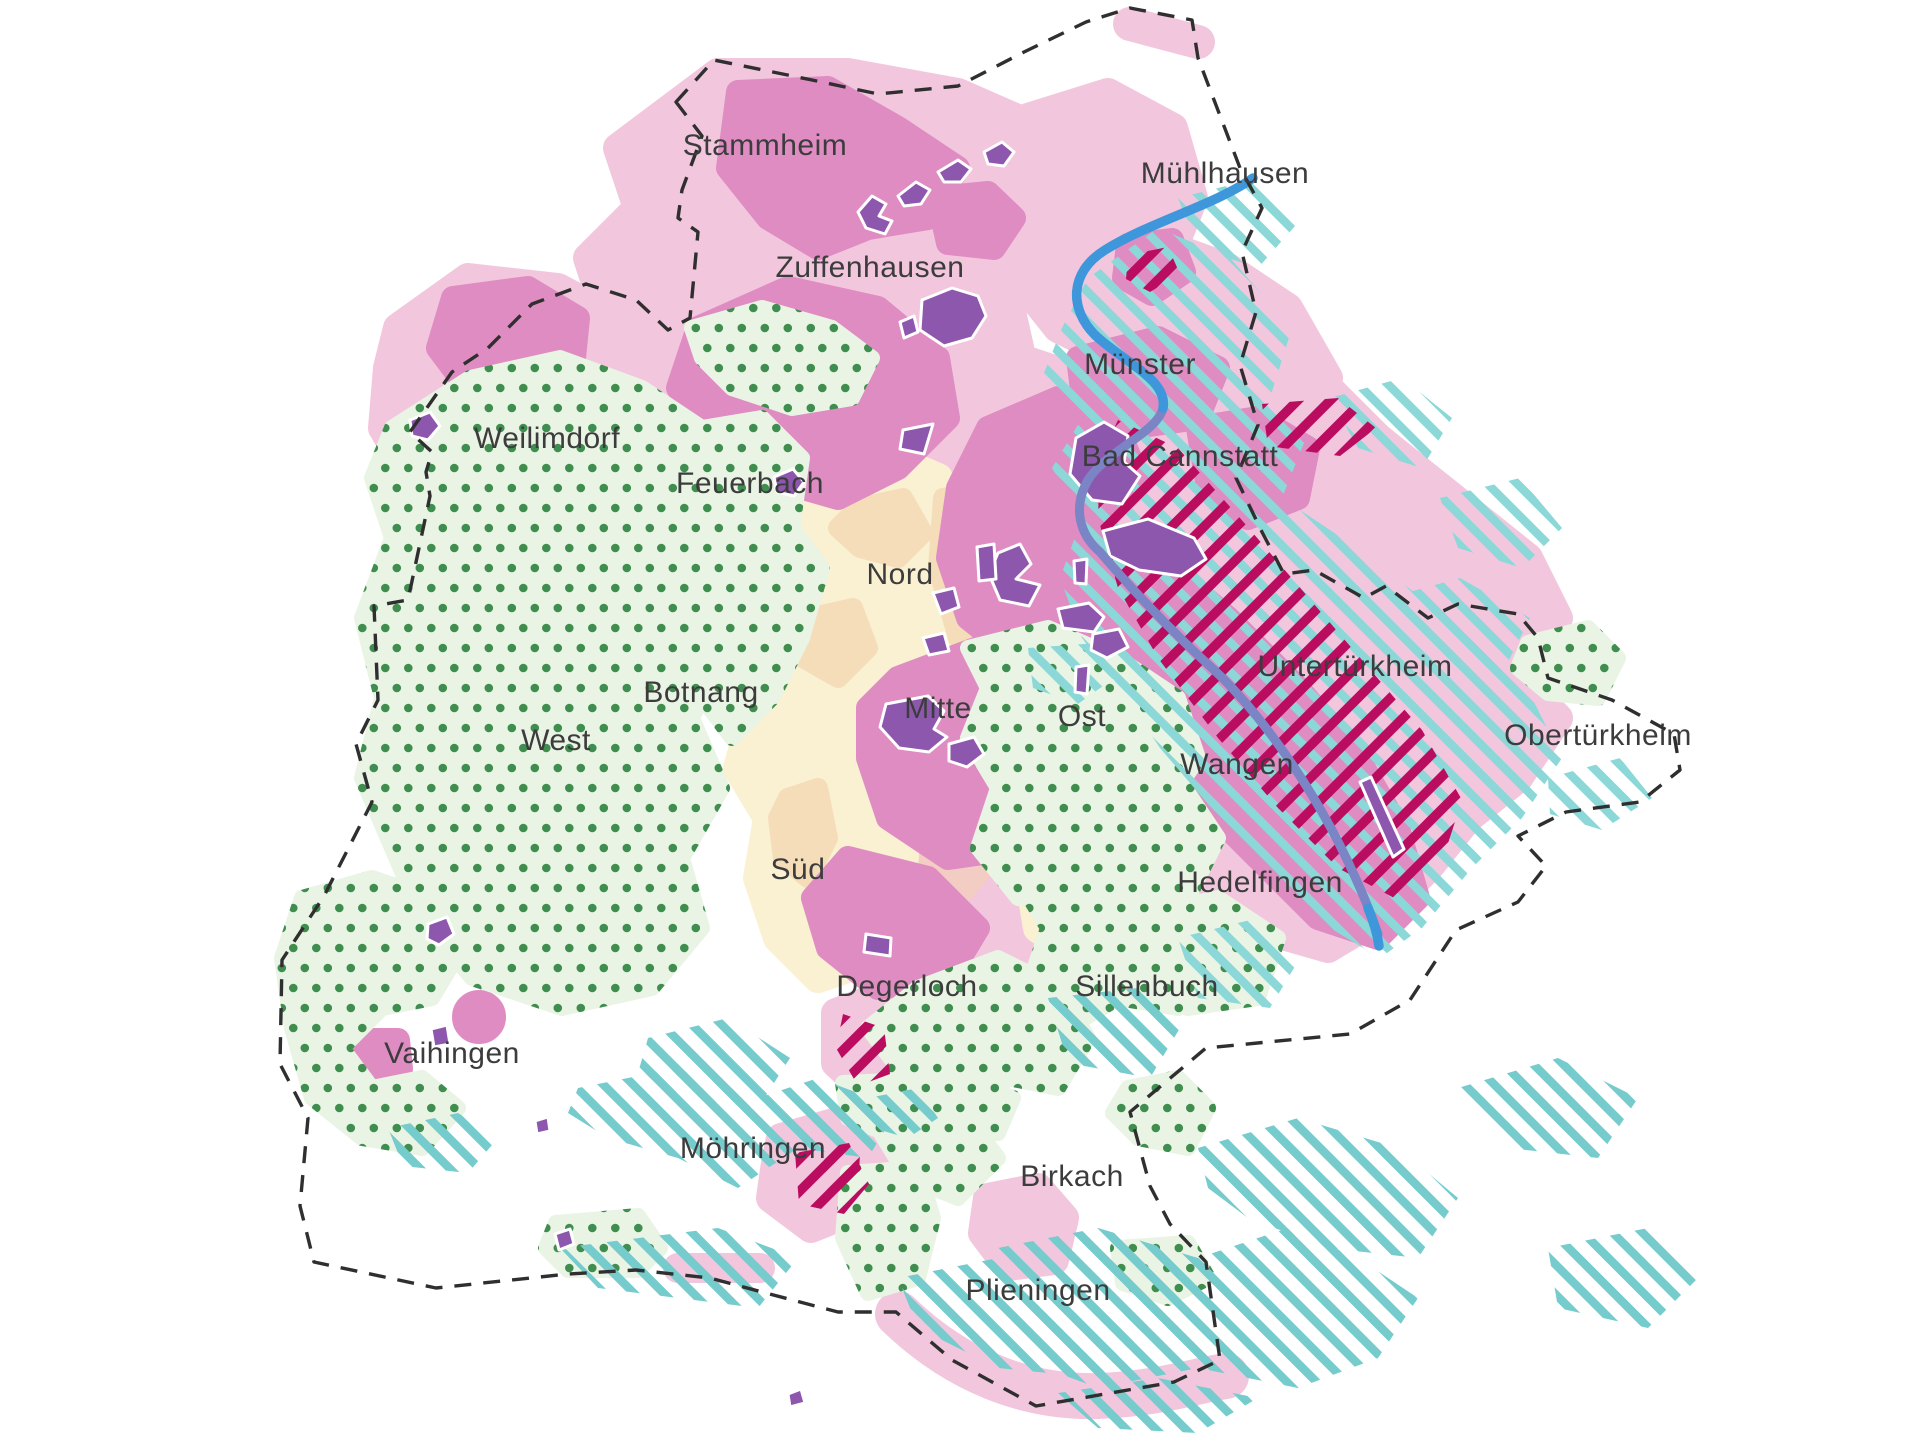 The width and height of the screenshot is (1920, 1440). Describe the element at coordinates (1037, 1290) in the screenshot. I see `district-label-plieningen: Plieningen` at that location.